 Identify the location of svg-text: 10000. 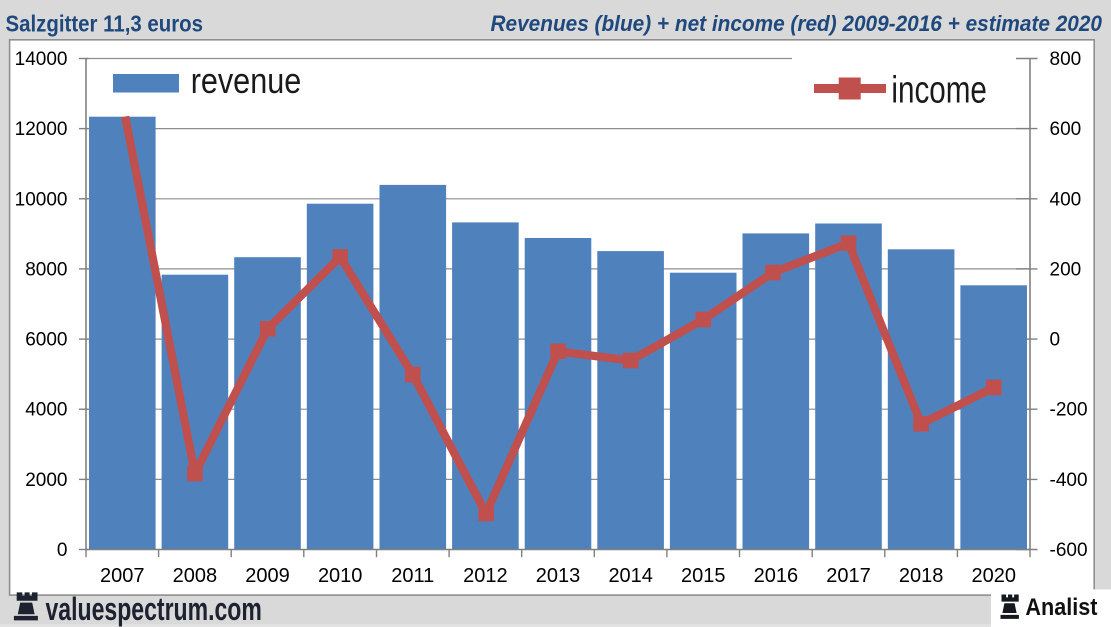
(41, 199).